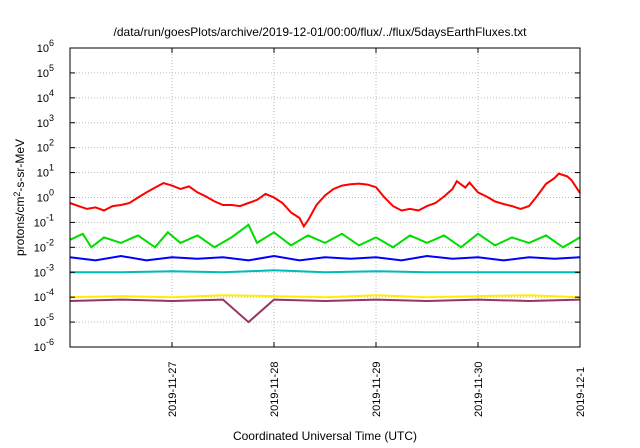  What do you see at coordinates (51, 193) in the screenshot?
I see `y-tick-exponent: 0` at bounding box center [51, 193].